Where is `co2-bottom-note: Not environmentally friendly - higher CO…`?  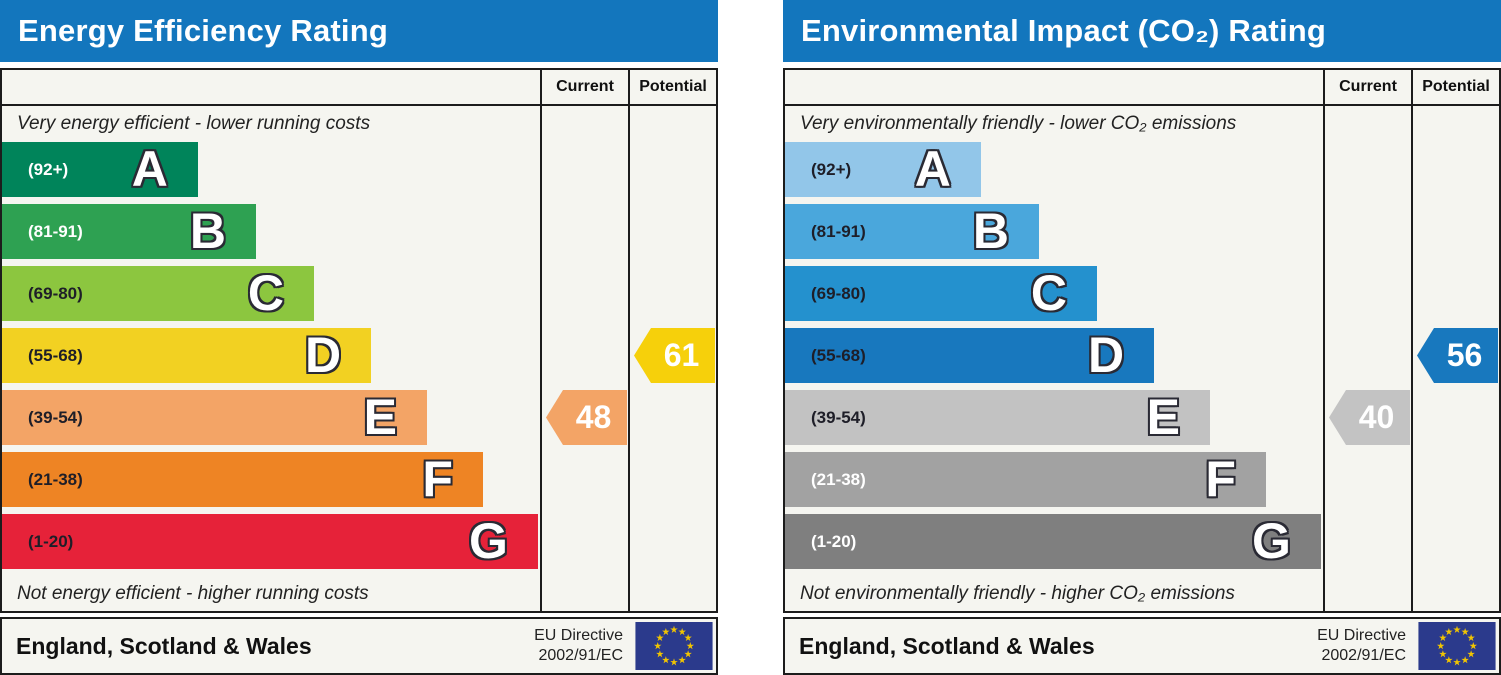
co2-bottom-note: Not environmentally friendly - higher CO… is located at coordinates (1017, 593).